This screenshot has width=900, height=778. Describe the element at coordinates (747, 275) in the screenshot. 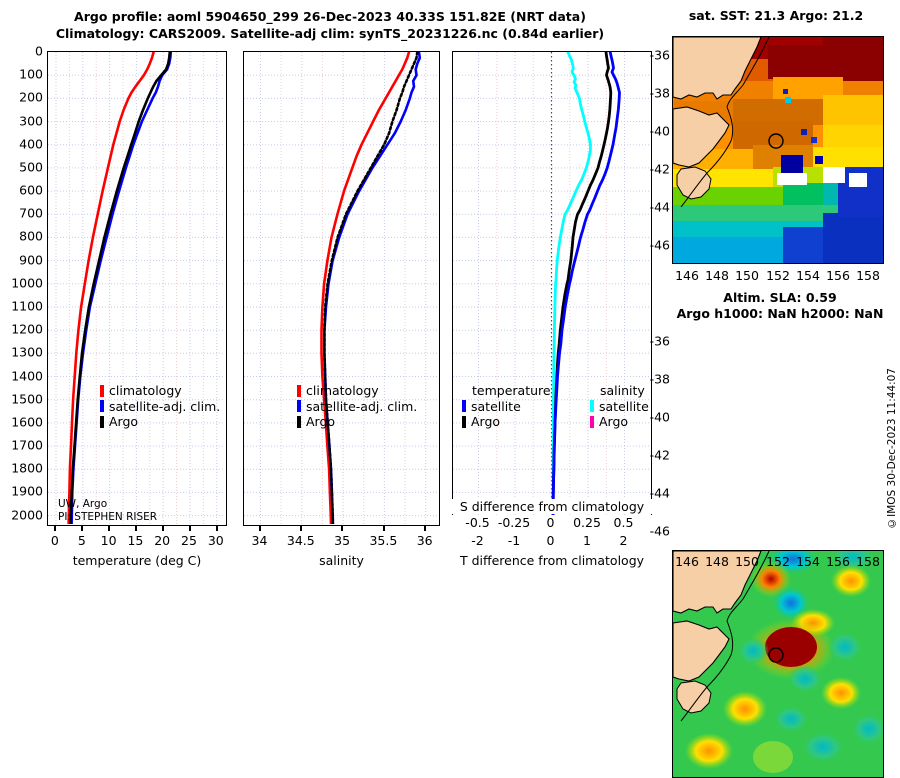

I see `sst-xtick-150: 150` at that location.